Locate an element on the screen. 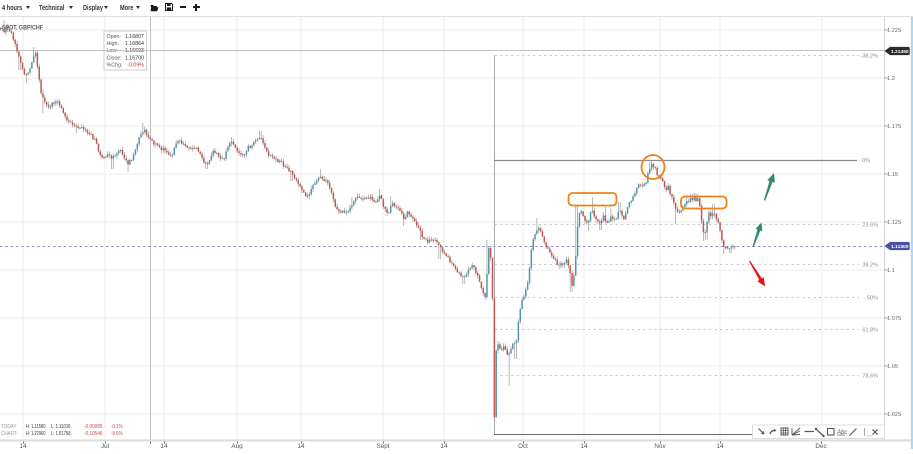 The width and height of the screenshot is (913, 454). svg-text: TODAY: is located at coordinates (9, 427).